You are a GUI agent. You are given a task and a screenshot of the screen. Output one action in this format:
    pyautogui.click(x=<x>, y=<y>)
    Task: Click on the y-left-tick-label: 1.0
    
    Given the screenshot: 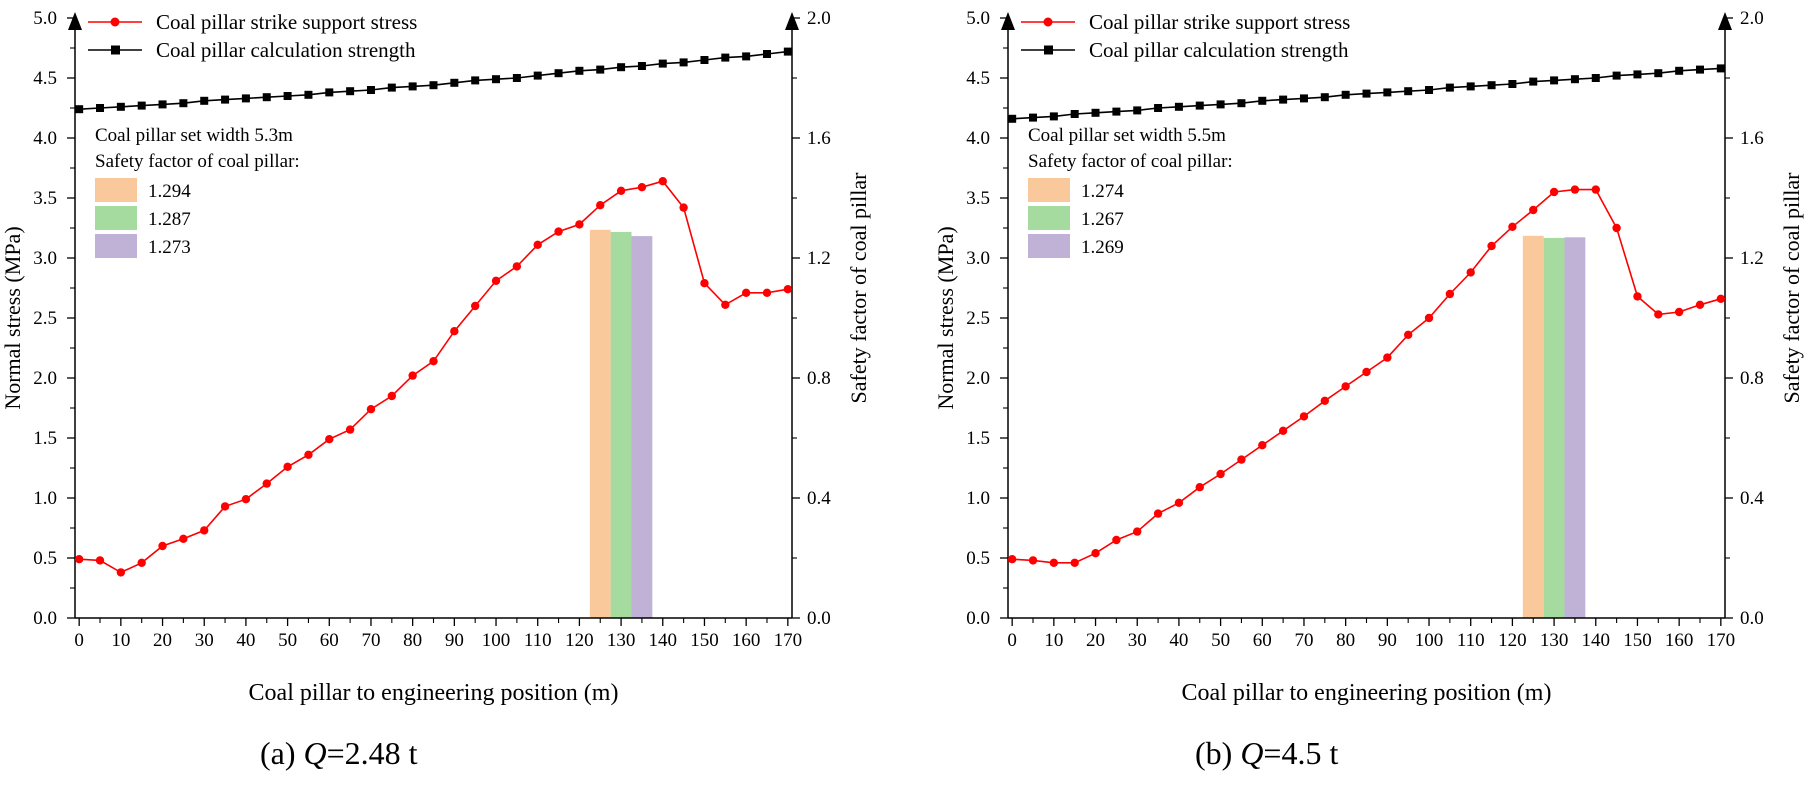 What is the action you would take?
    pyautogui.click(x=45, y=498)
    